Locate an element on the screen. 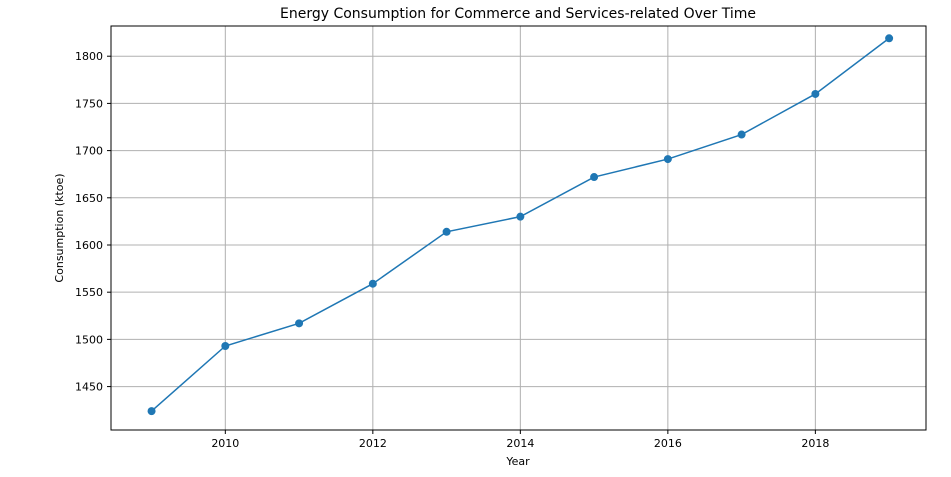  y-tick-label: 1450 is located at coordinates (89, 387).